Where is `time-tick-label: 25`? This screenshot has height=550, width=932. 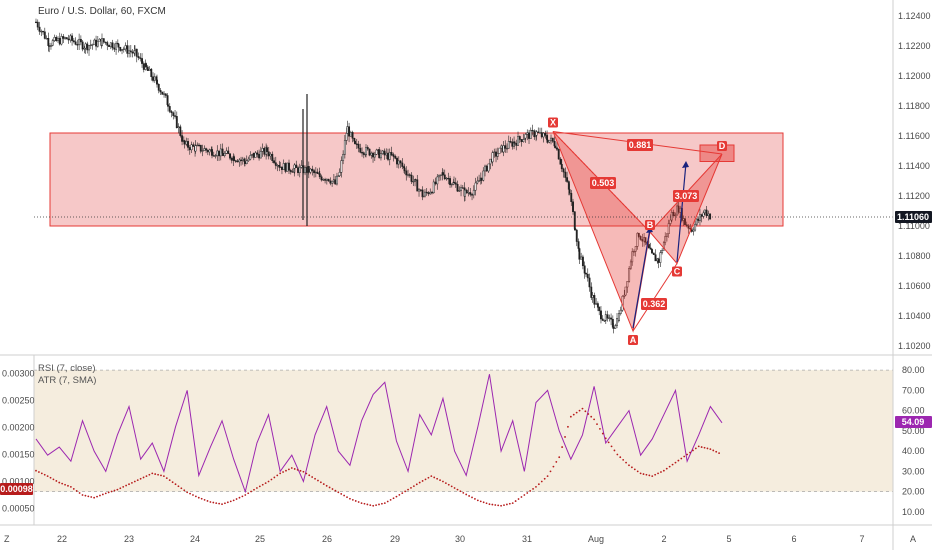
time-tick-label: 25 is located at coordinates (260, 539).